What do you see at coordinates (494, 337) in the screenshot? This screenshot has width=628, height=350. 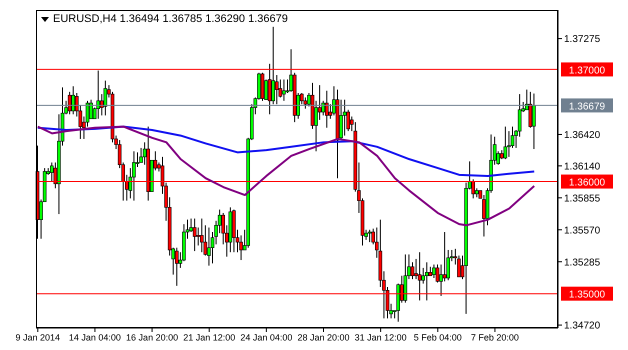 I see `x-tick-label: 7 Feb 20:00` at bounding box center [494, 337].